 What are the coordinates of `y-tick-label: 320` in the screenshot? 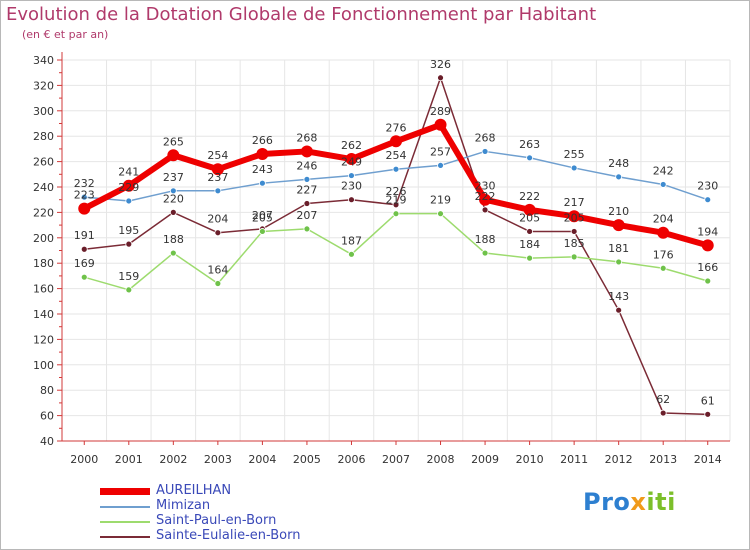 It's located at (43, 85).